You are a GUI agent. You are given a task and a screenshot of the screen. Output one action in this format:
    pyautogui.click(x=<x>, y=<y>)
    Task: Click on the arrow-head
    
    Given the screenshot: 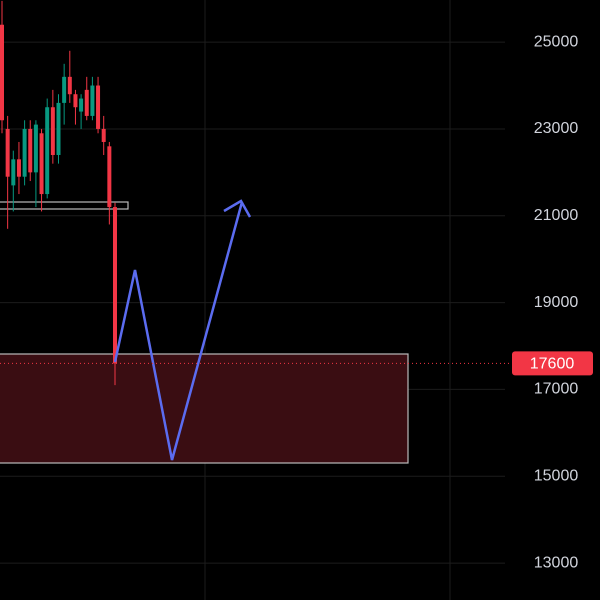 What is the action you would take?
    pyautogui.click(x=237, y=208)
    